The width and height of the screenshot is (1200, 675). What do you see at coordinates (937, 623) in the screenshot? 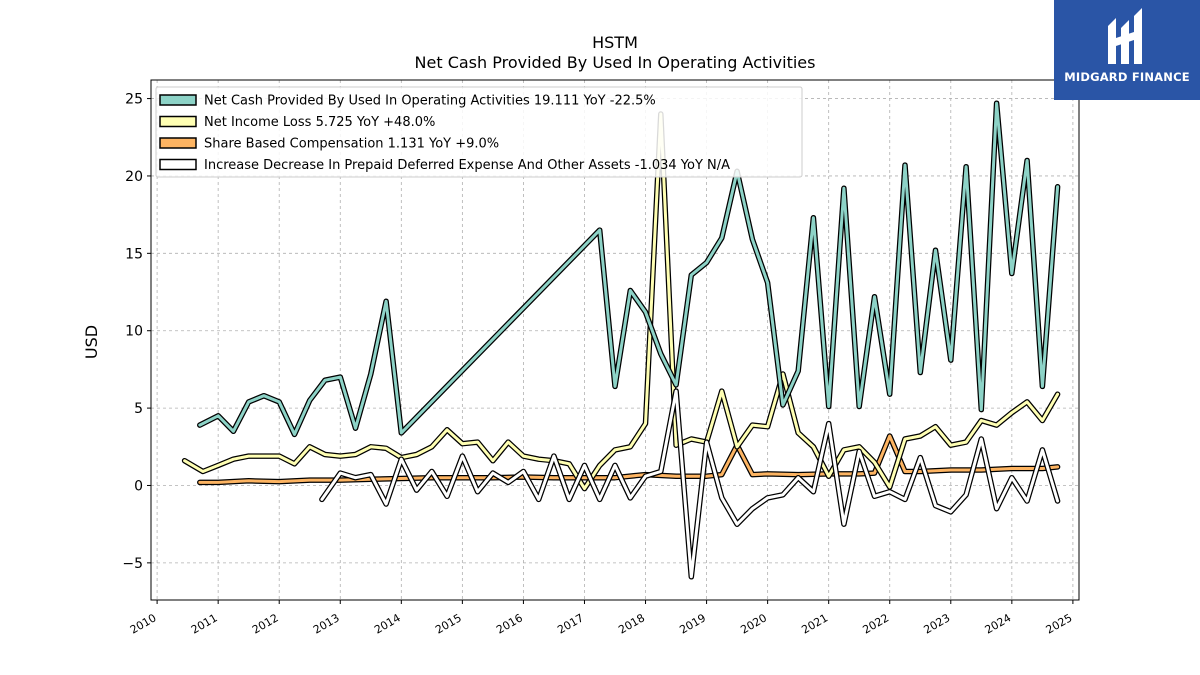
I see `x-tick-label: 2023` at bounding box center [937, 623].